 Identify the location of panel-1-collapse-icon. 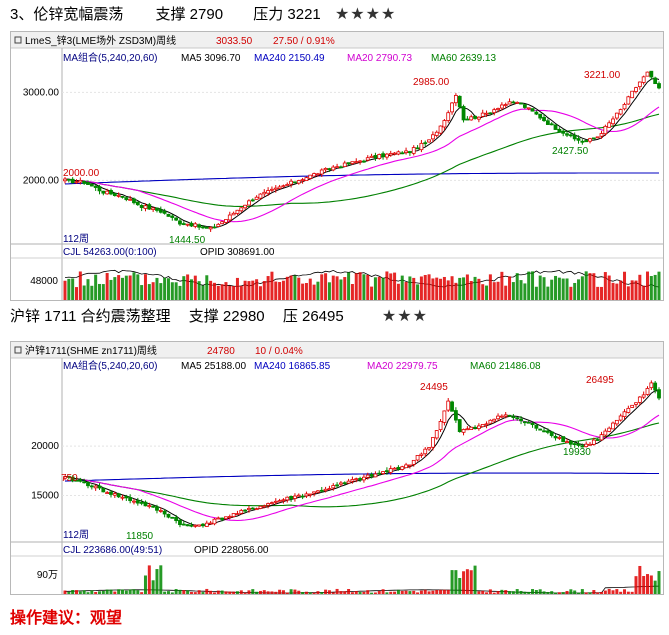
(18, 40).